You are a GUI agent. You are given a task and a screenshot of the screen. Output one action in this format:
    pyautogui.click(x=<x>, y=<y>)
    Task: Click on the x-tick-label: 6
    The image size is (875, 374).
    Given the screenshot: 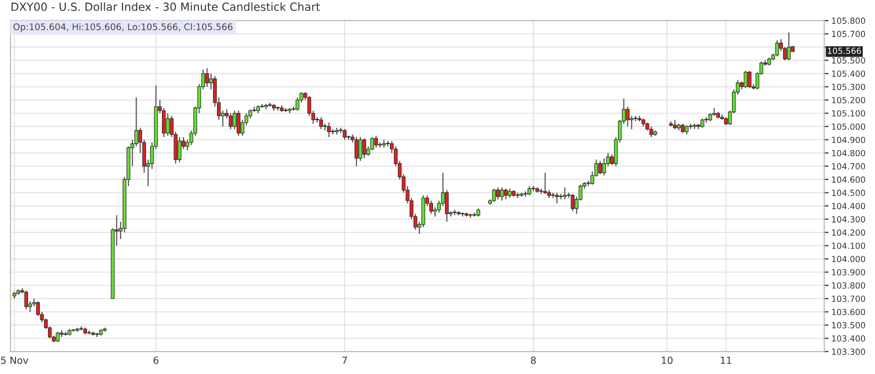 What is the action you would take?
    pyautogui.click(x=156, y=360)
    